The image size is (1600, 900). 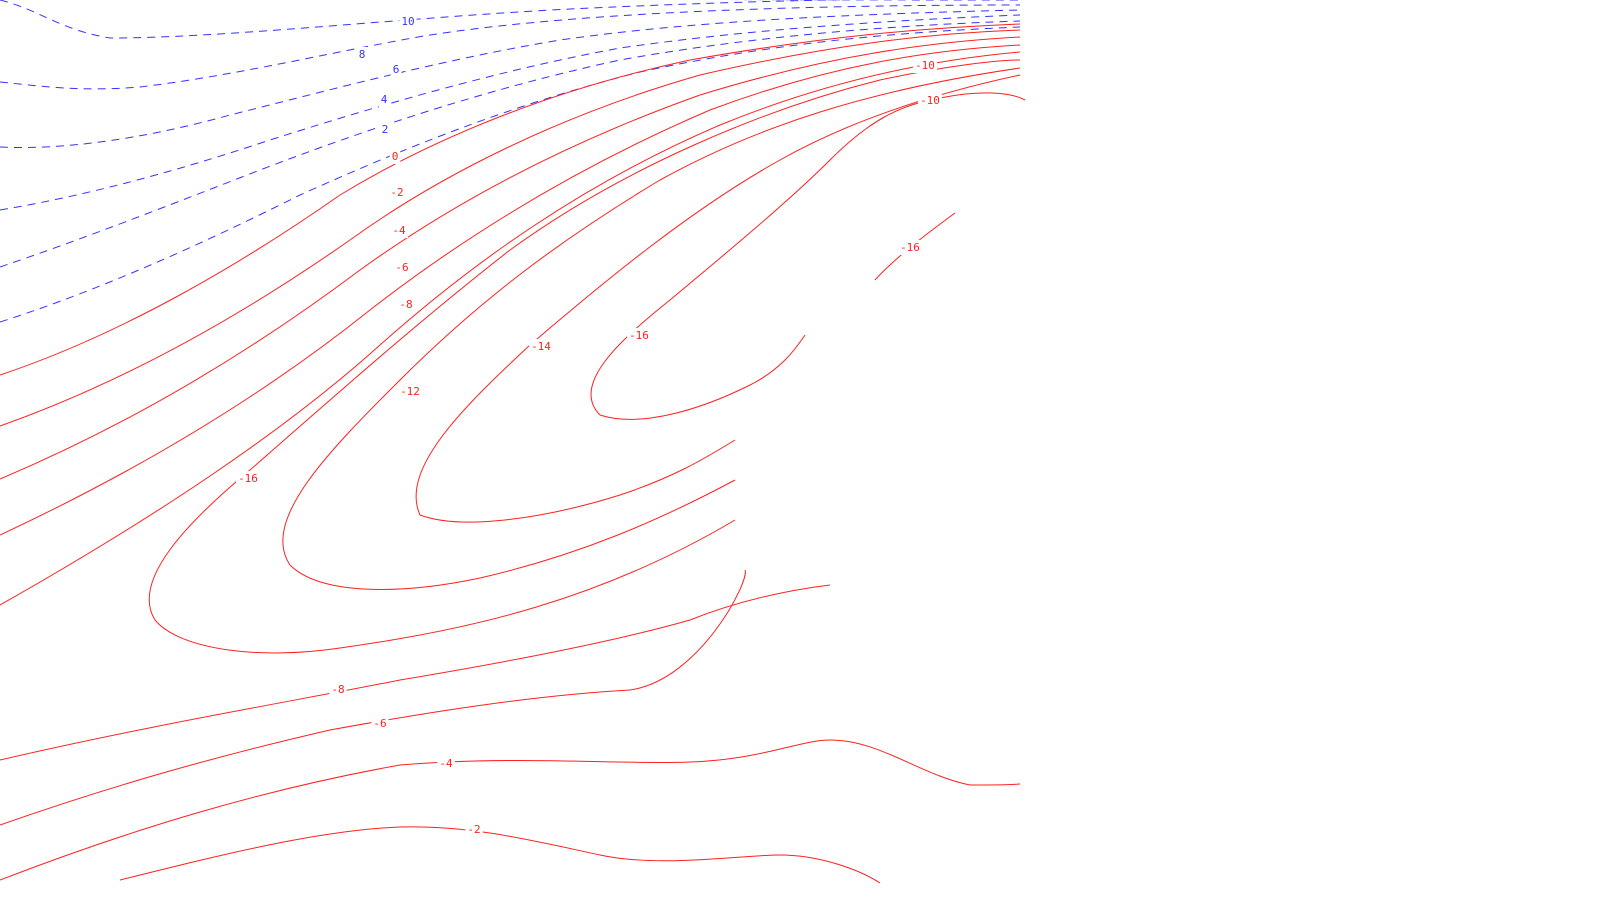 I want to click on contour-label-group-12: -14, so click(x=541, y=346).